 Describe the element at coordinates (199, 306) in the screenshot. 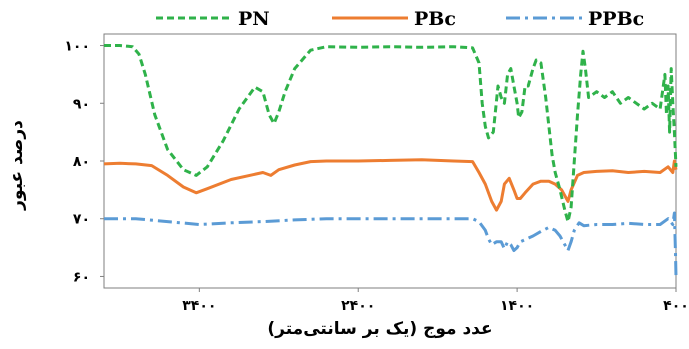

I see `x-tick-label: ۳۴۰۰` at that location.